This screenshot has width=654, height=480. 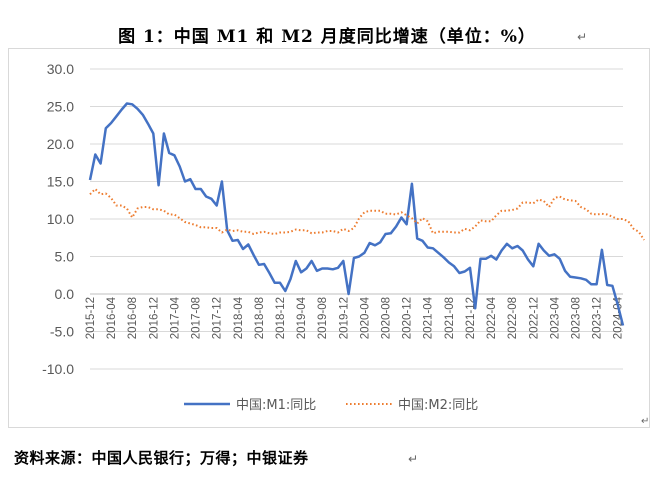 I want to click on x-tick-label: 2020-12, so click(x=408, y=318).